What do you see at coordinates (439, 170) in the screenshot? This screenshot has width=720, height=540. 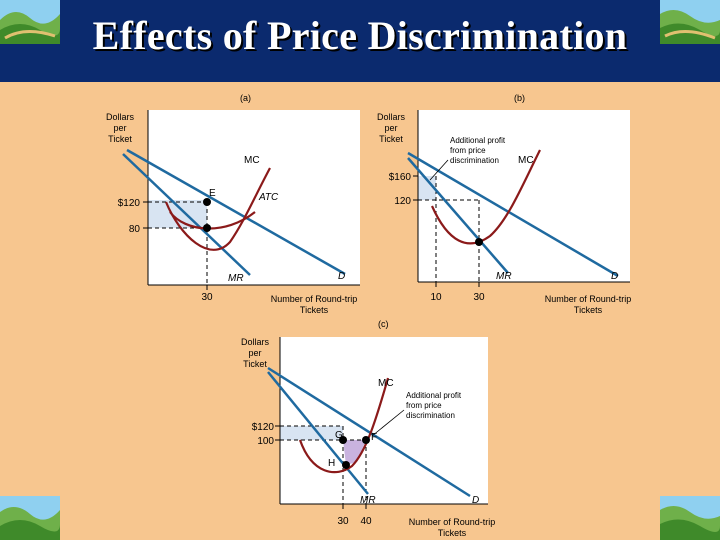 I see `panel-b-annotation-pointer` at bounding box center [439, 170].